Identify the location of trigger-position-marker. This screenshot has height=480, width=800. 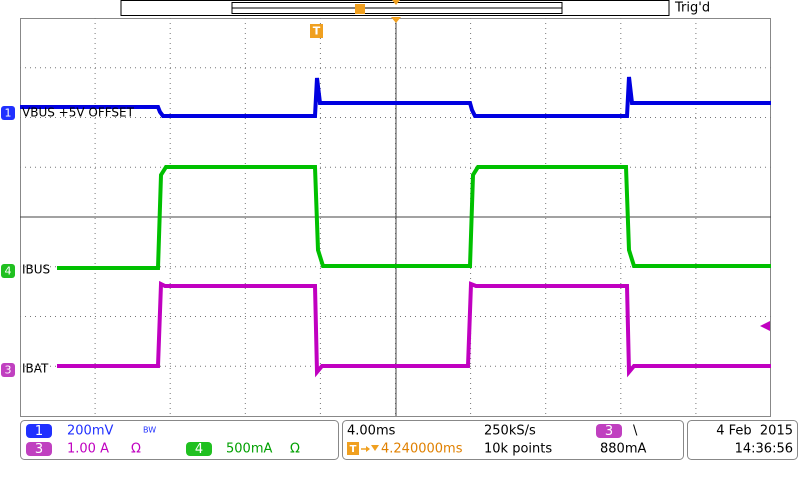
(396, 20).